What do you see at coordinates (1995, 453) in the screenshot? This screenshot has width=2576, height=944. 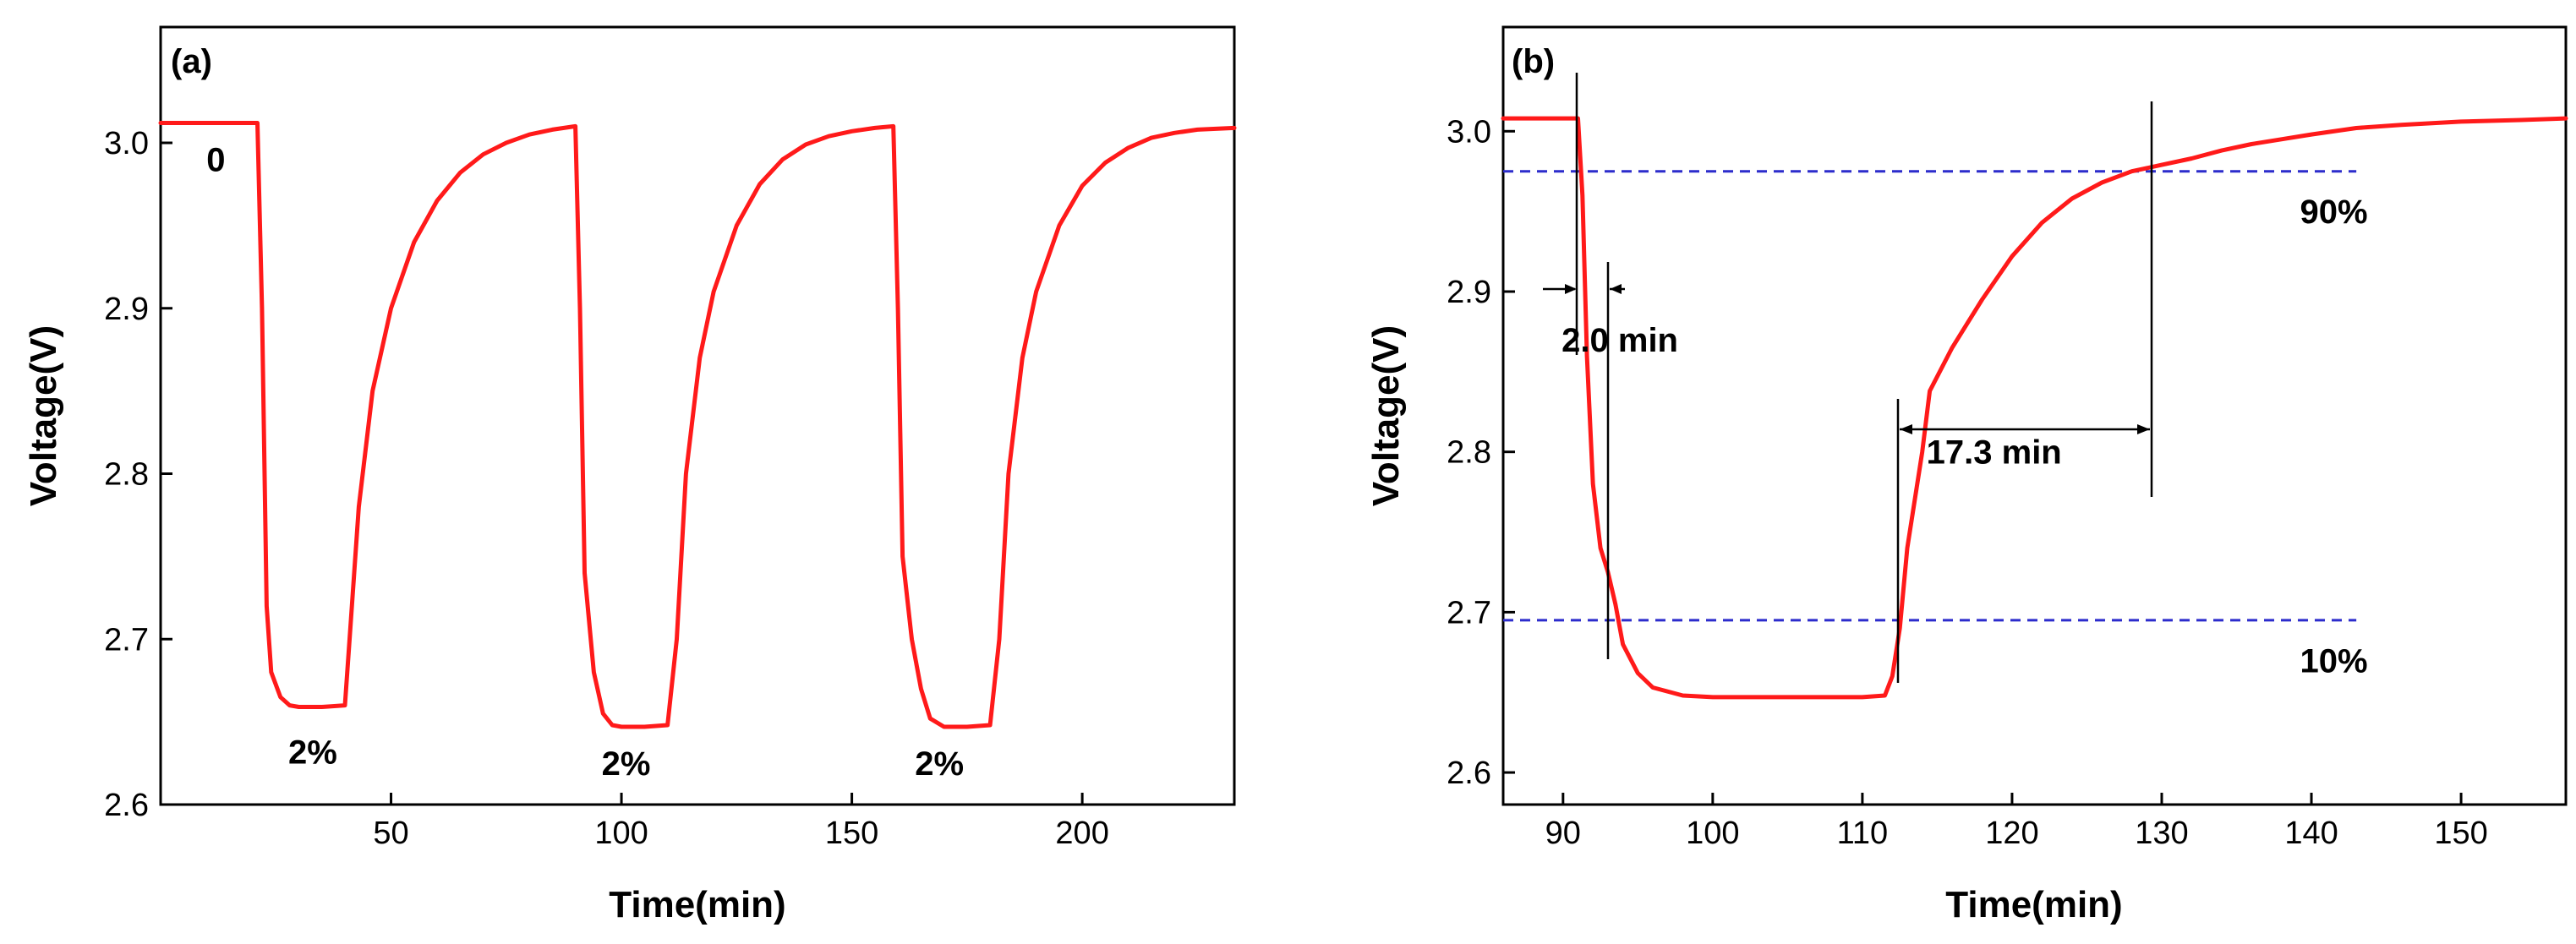 I see `annotation-b-1: 17.3 min` at bounding box center [1995, 453].